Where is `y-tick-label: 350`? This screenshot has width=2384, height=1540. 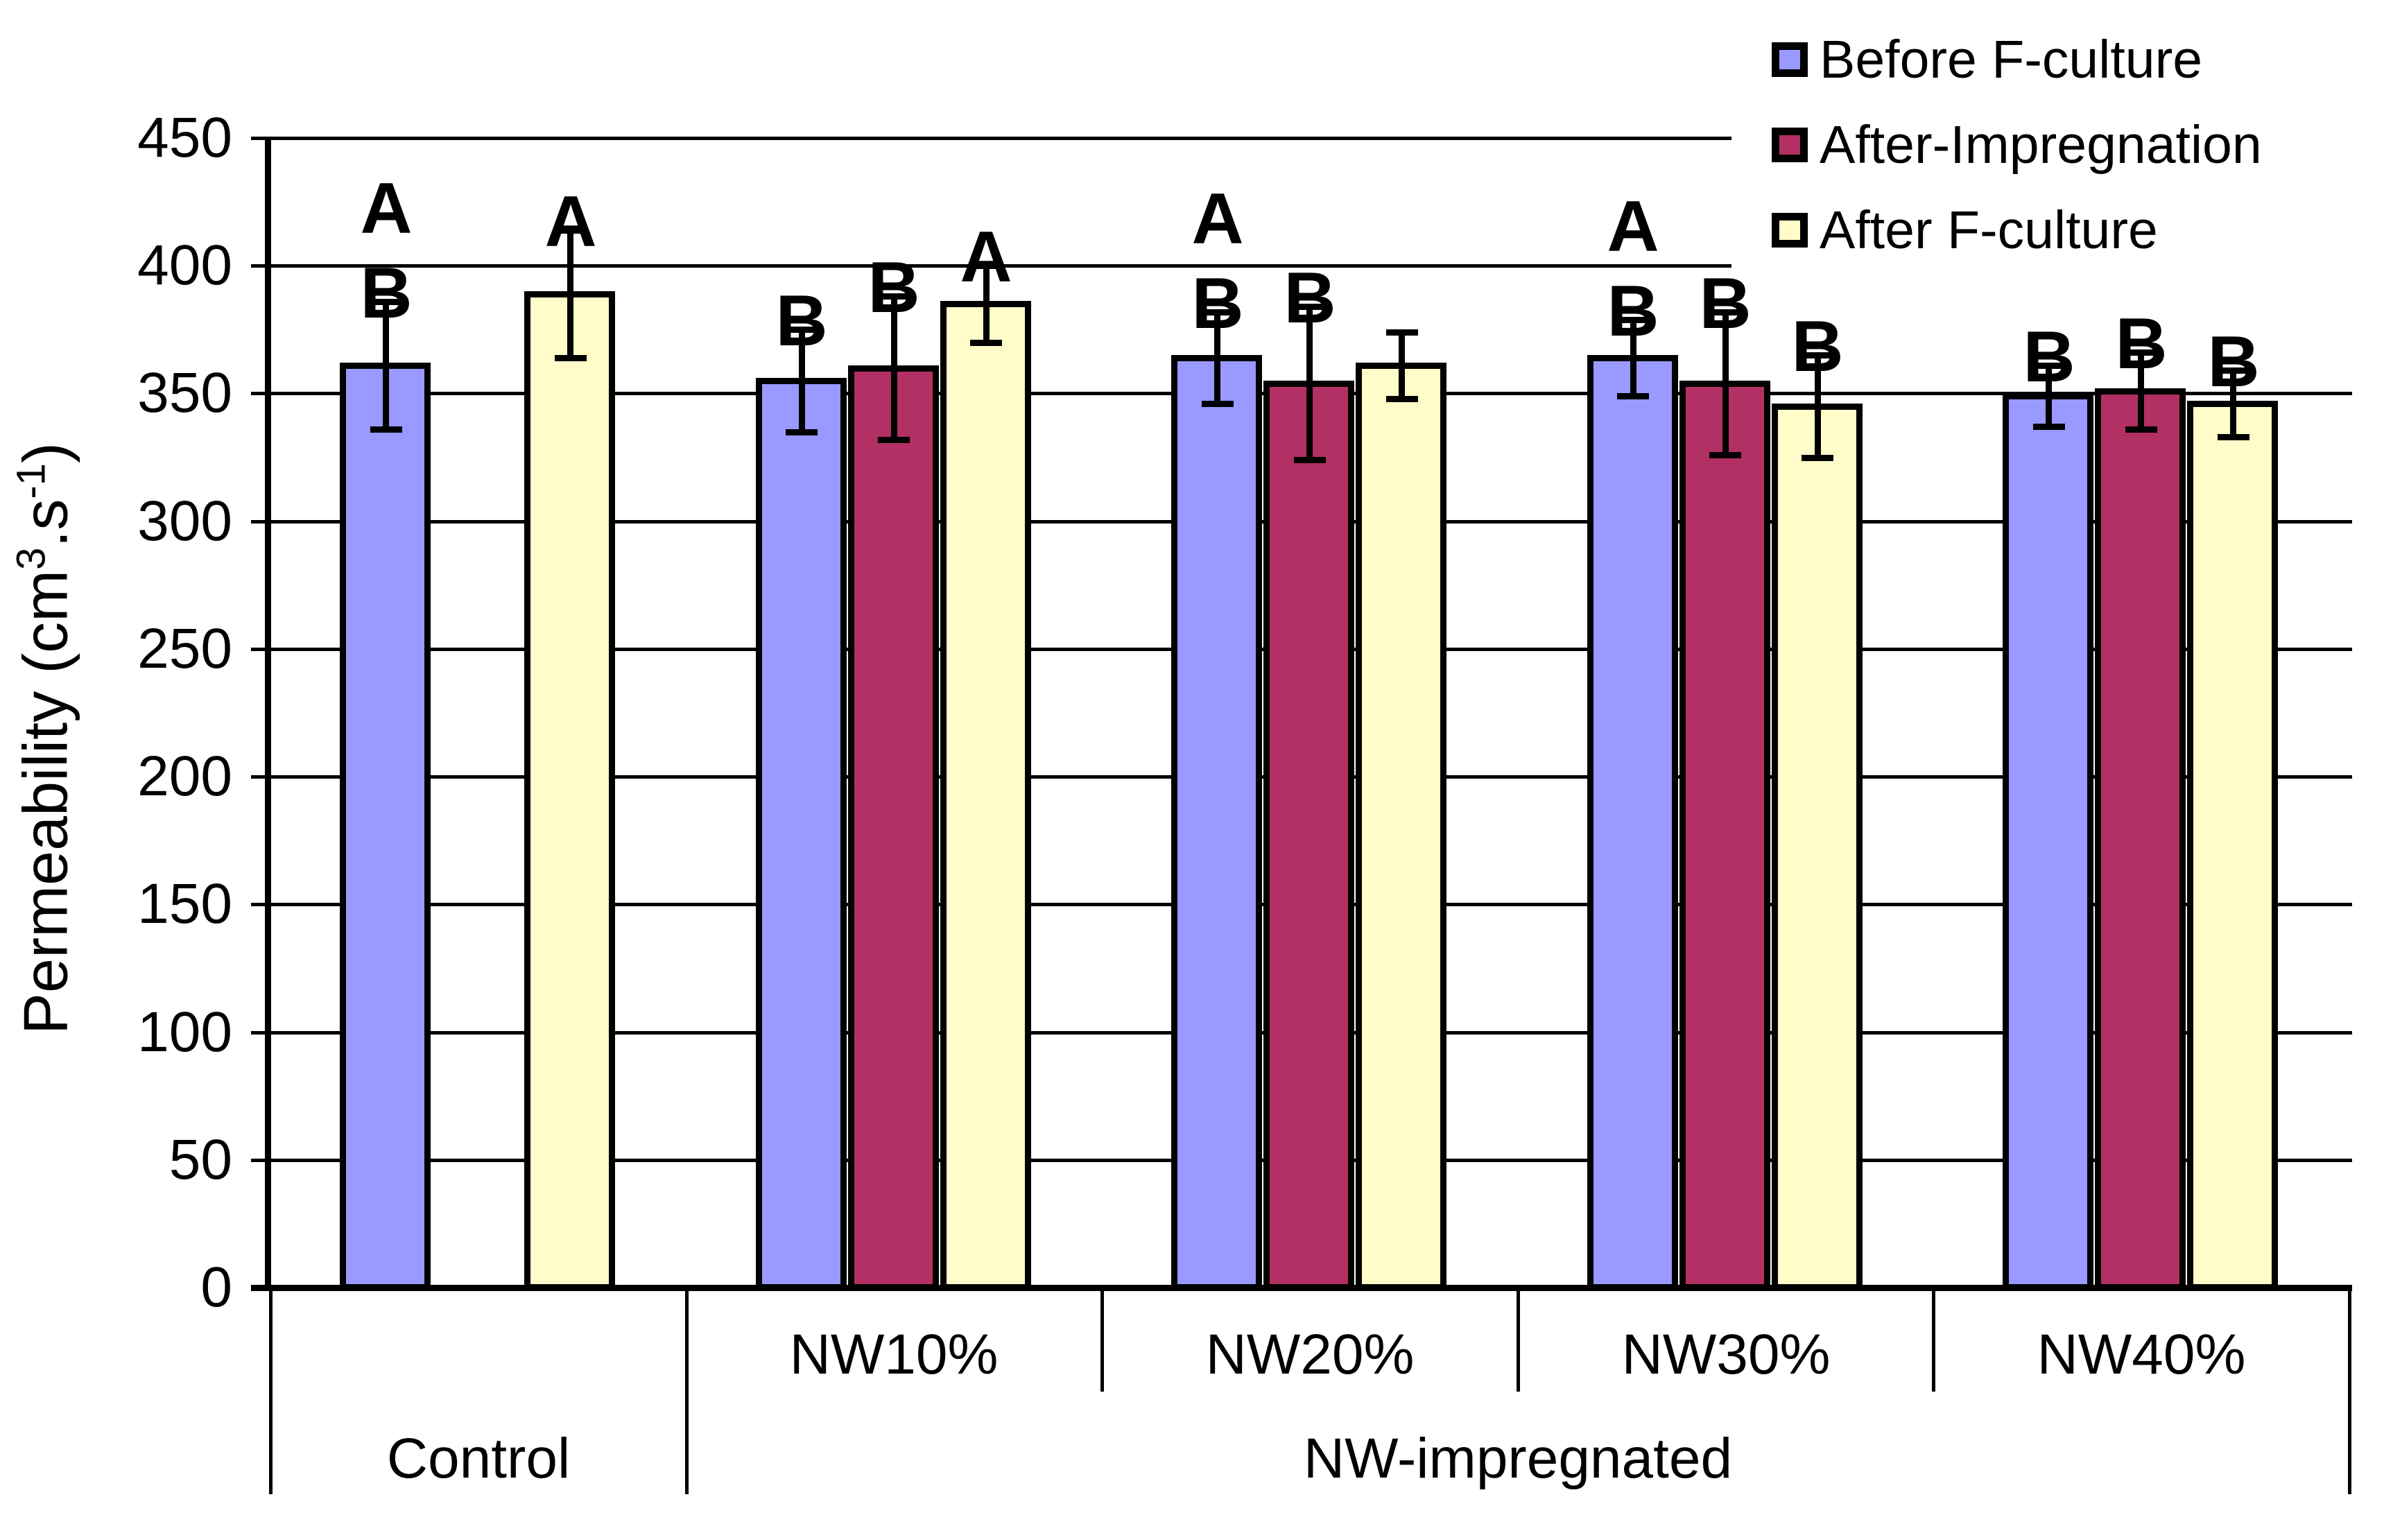 y-tick-label: 350 is located at coordinates (184, 392).